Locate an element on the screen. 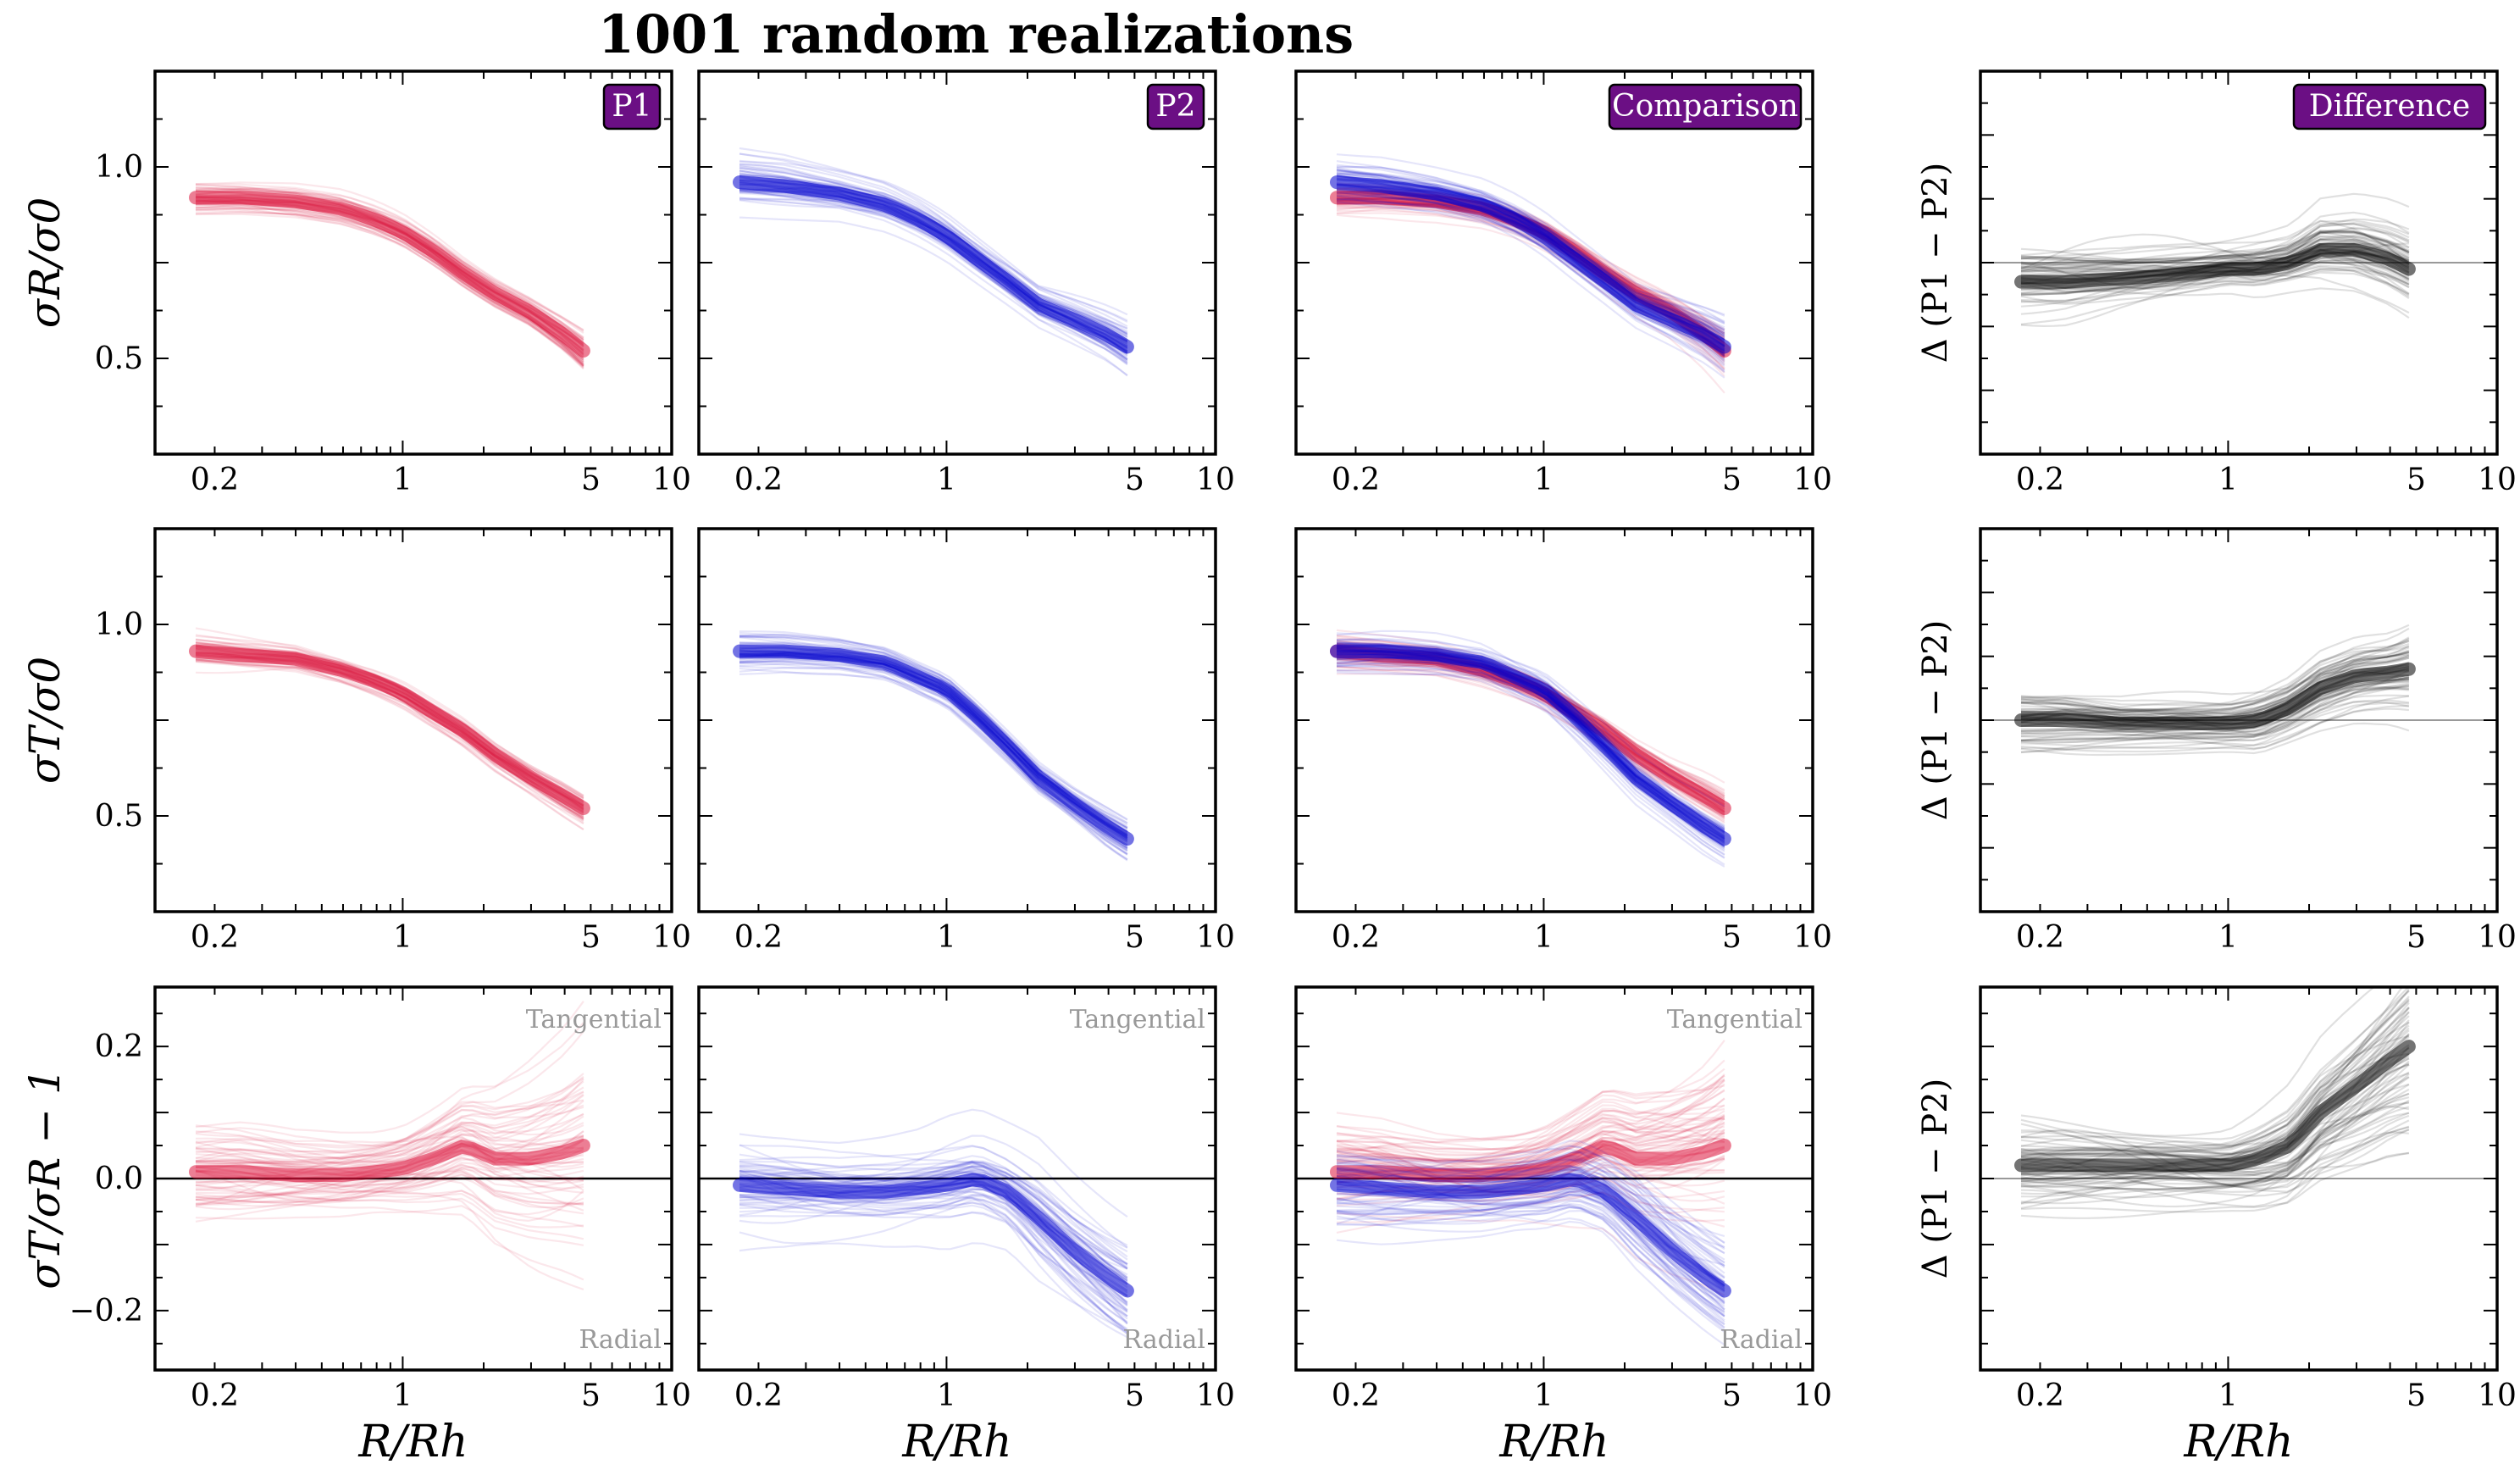  median-band is located at coordinates (1530, 745).